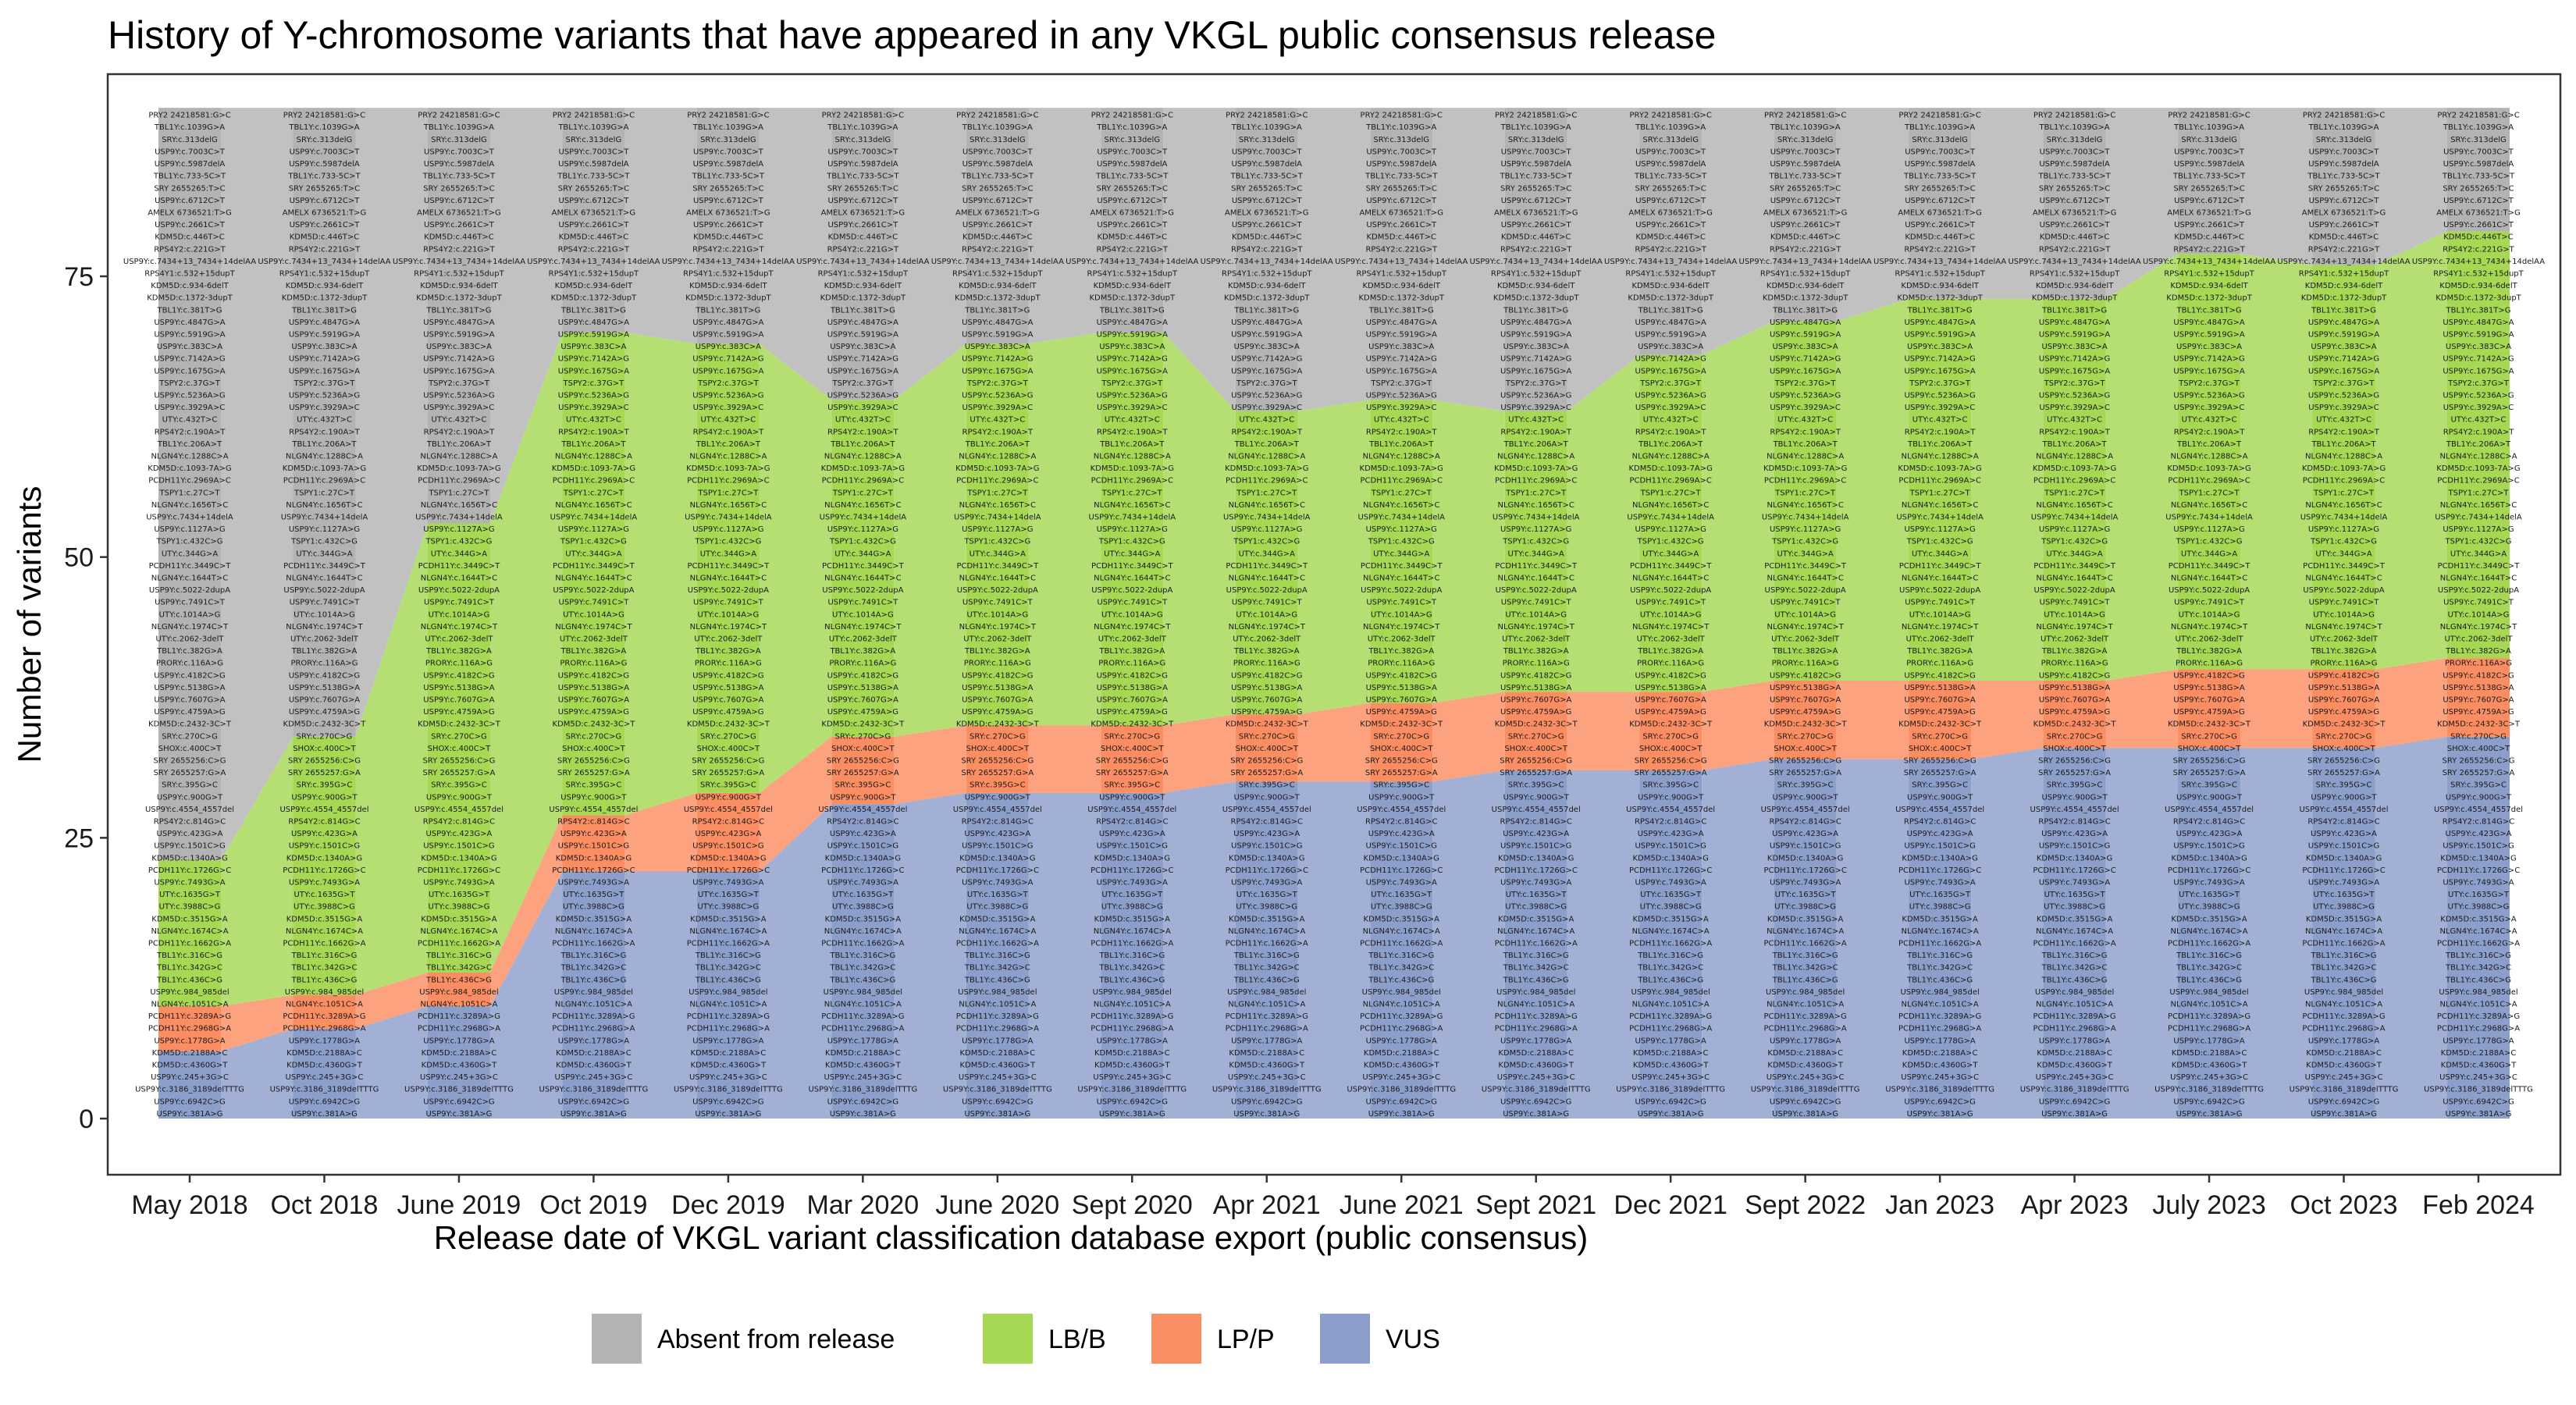  What do you see at coordinates (1199, 529) in the screenshot?
I see `flow-lb-b` at bounding box center [1199, 529].